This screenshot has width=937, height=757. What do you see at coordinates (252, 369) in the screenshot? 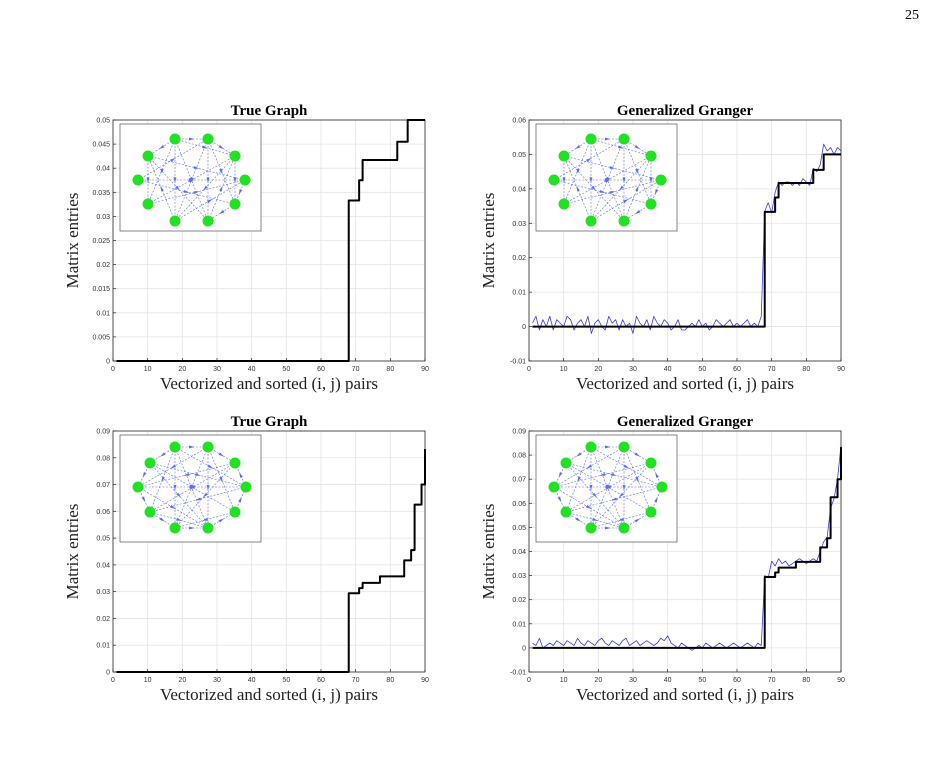
I see `x-tick-label: 40` at bounding box center [252, 369].